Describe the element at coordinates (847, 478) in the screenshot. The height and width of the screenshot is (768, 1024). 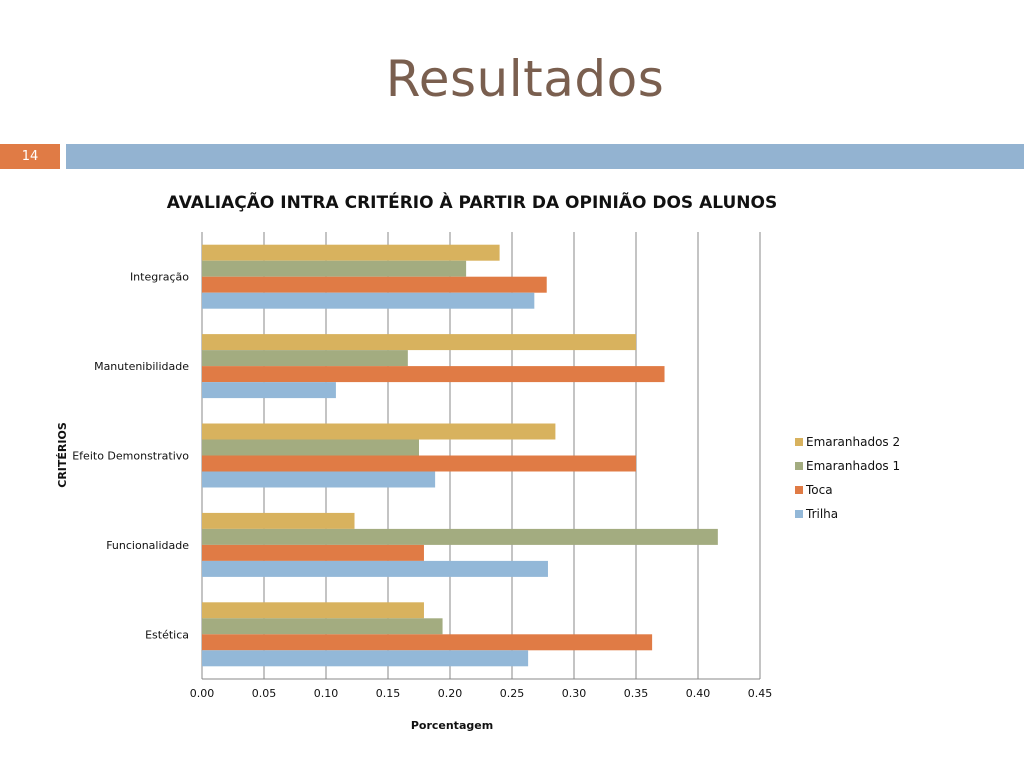
I see `legend: Emaranhados 2 Emaranhados 1 Toca Trilha` at that location.